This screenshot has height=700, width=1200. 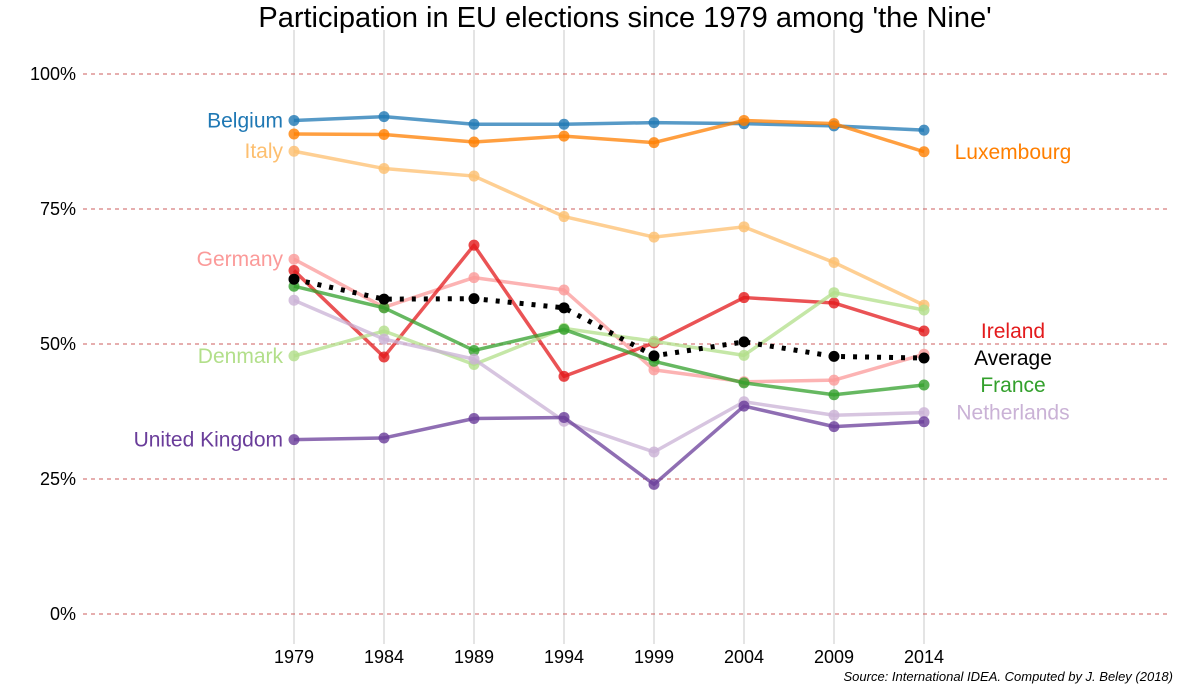 What do you see at coordinates (58, 344) in the screenshot?
I see `y-tick-label: 50%` at bounding box center [58, 344].